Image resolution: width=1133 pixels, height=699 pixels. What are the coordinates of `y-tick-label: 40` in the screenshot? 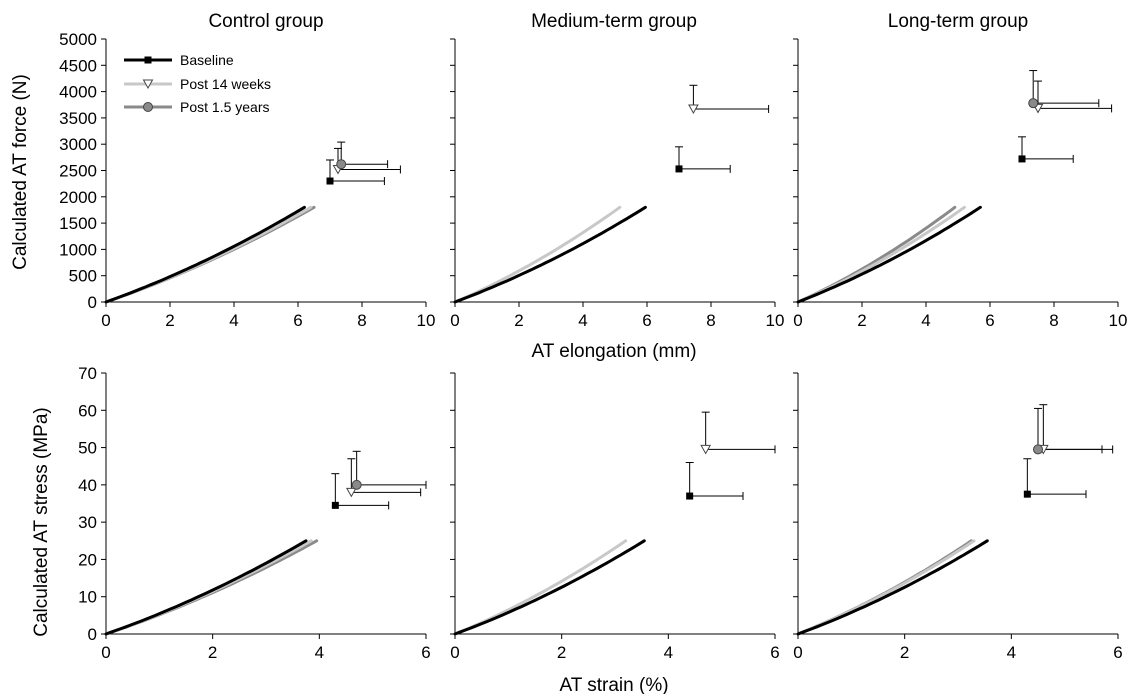 It's located at (87, 485).